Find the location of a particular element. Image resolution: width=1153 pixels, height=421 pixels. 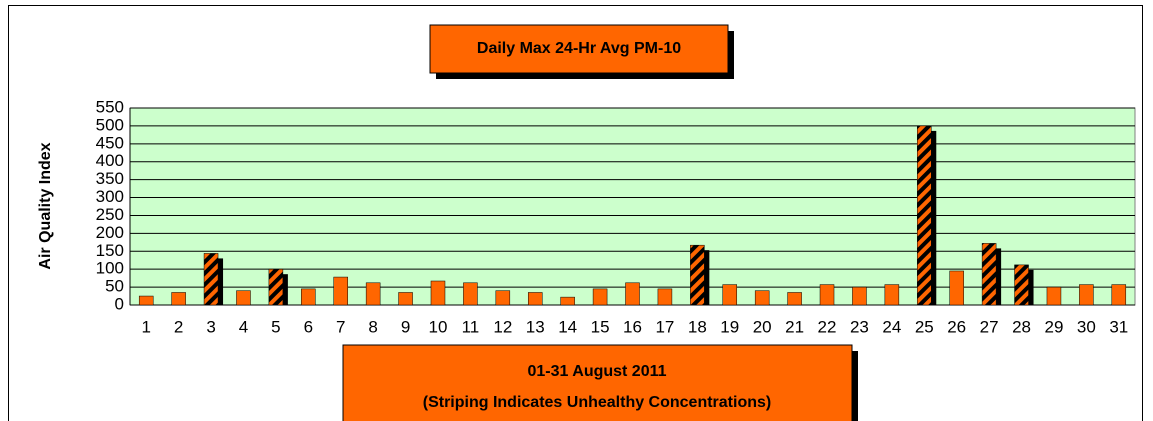

y-tick-label: 0 is located at coordinates (119, 303).